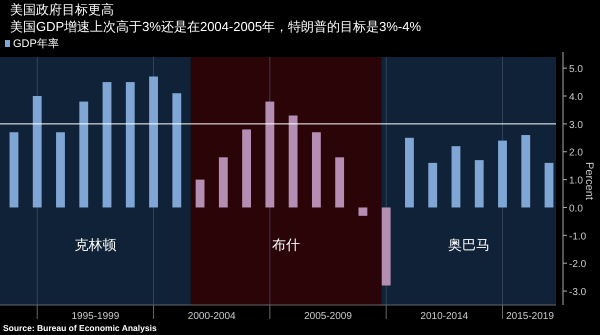 Image resolution: width=600 pixels, height=335 pixels. What do you see at coordinates (576, 125) in the screenshot?
I see `y-tick-label: 3.0` at bounding box center [576, 125].